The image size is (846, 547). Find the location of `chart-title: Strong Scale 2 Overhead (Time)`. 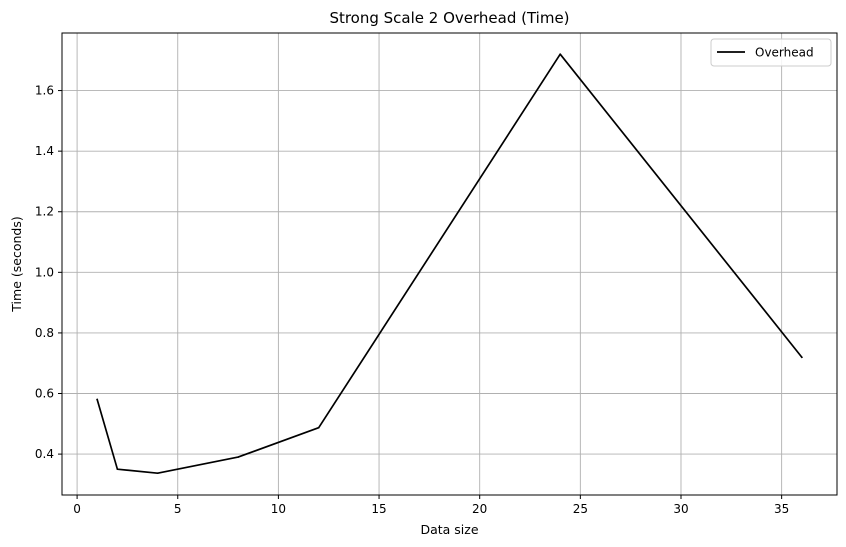

chart-title: Strong Scale 2 Overhead (Time) is located at coordinates (449, 18).